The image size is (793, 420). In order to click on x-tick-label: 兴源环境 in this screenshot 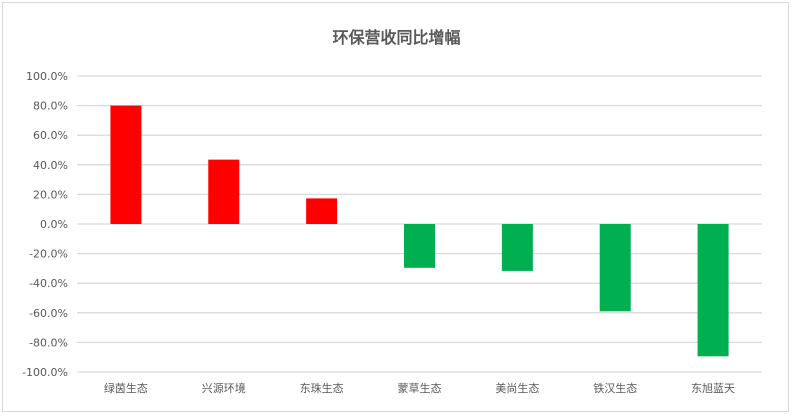, I will do `click(224, 388)`.